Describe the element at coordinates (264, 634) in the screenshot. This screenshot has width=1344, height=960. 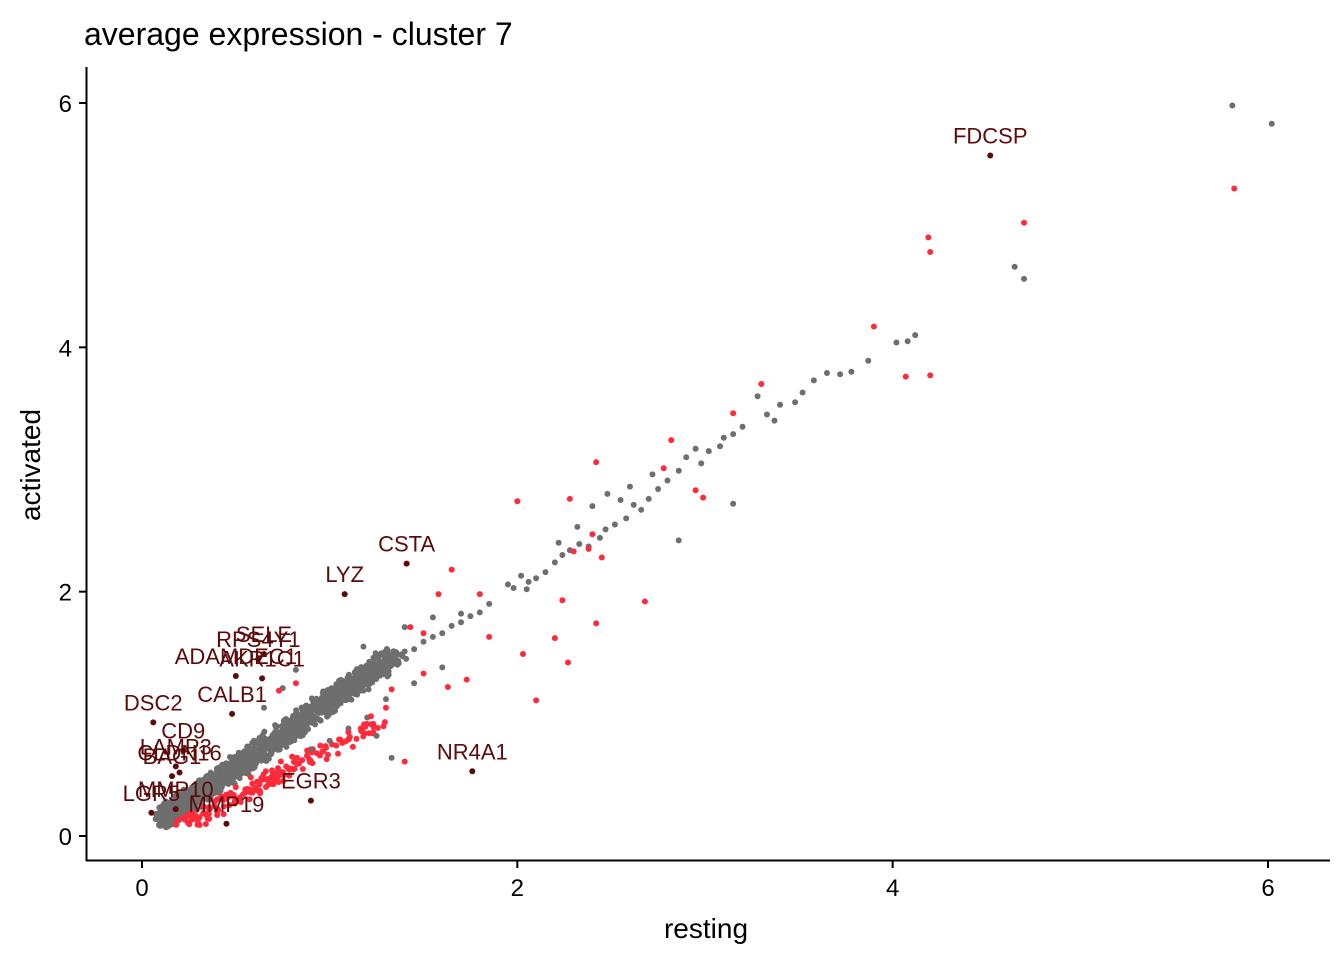
I see `gene-label: SELE` at that location.